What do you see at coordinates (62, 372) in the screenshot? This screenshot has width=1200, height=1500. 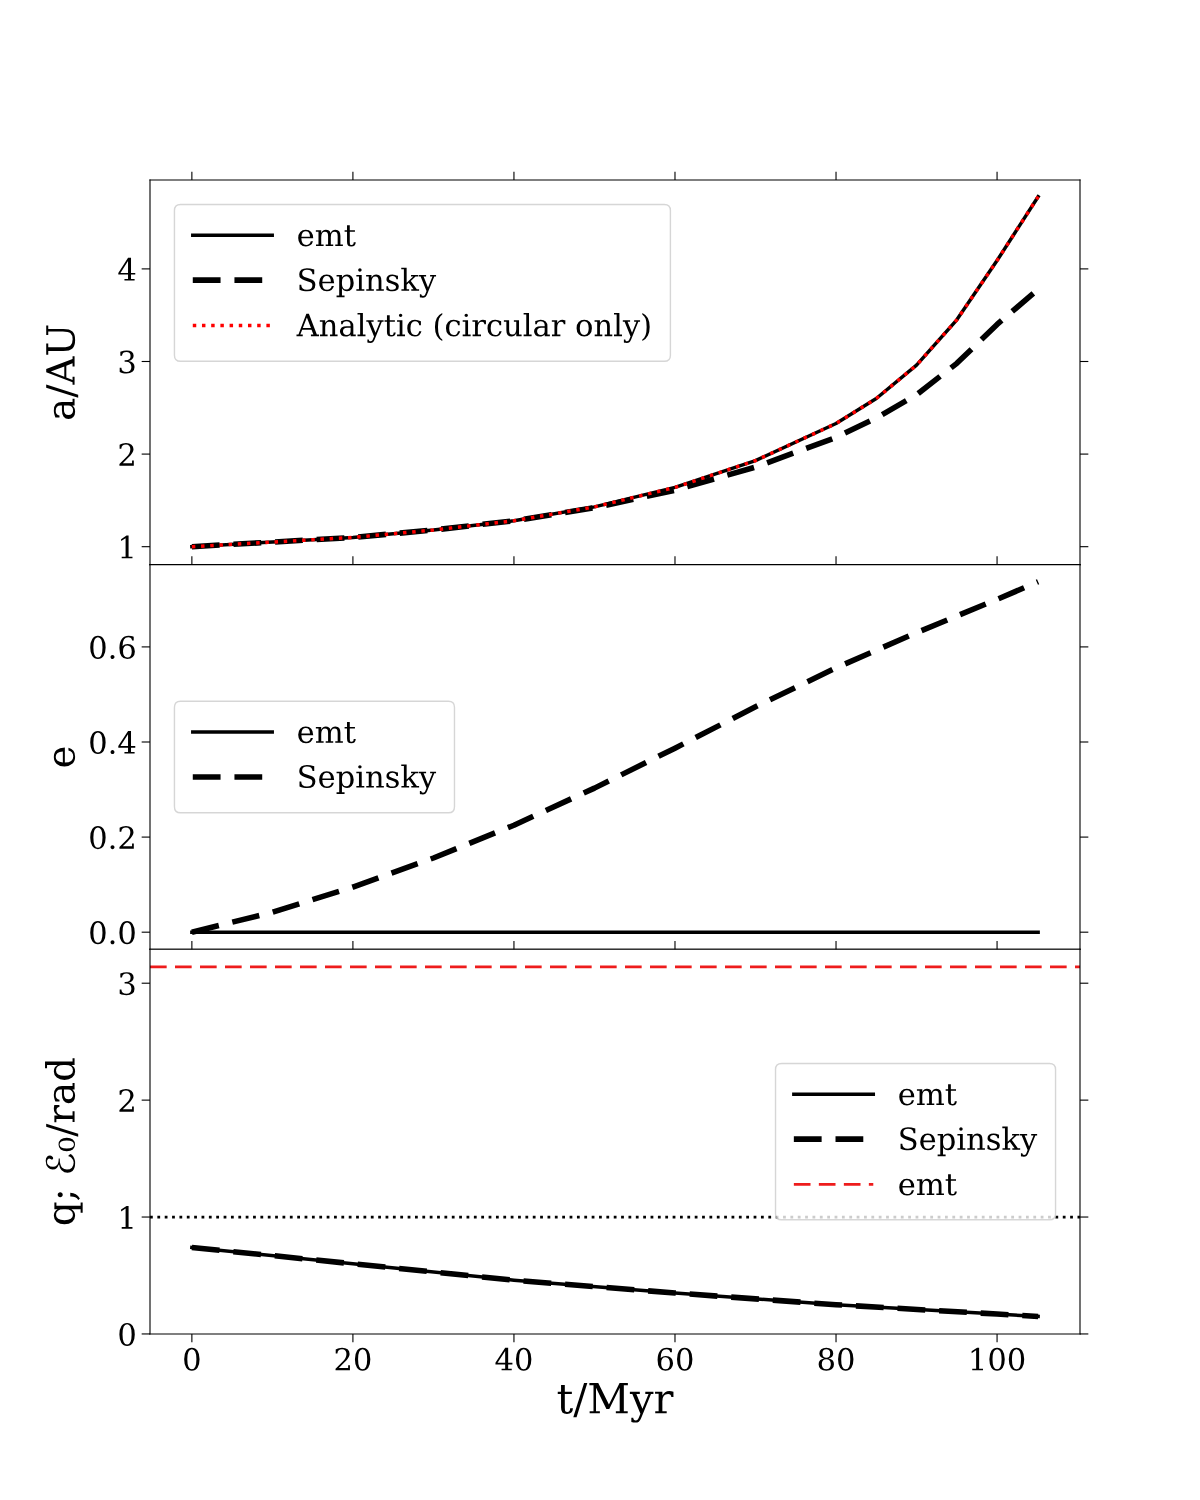 I see `y-axis-title: a/AU` at bounding box center [62, 372].